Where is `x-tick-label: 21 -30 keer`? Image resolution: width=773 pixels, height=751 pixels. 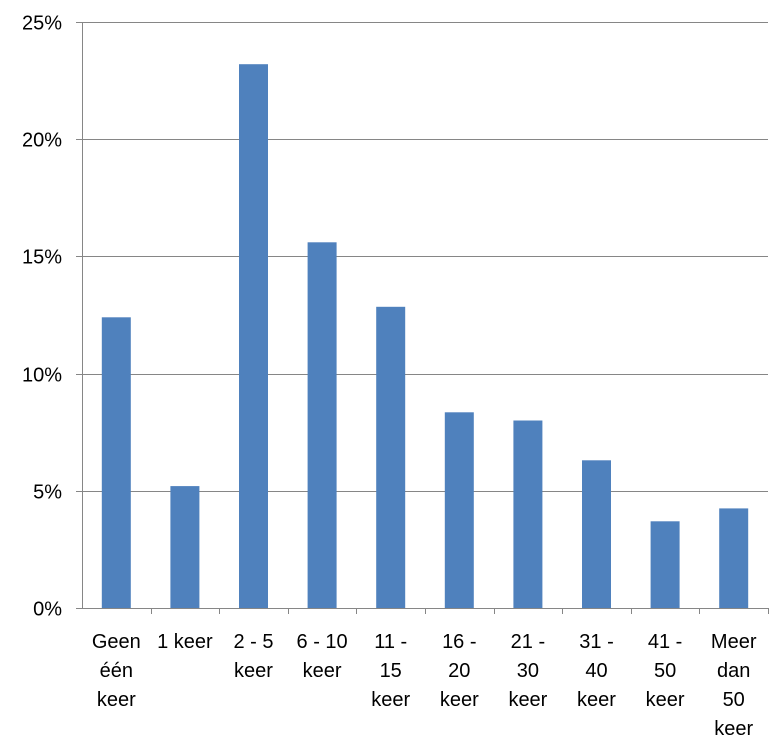 x-tick-label: 21 -30 keer is located at coordinates (527, 671).